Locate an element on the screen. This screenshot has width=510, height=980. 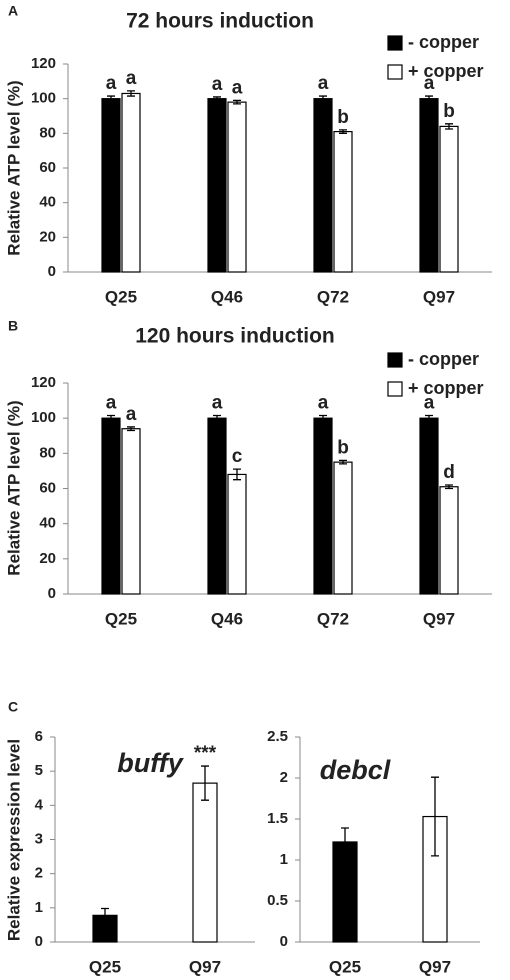
panel-label: C is located at coordinates (13, 707).